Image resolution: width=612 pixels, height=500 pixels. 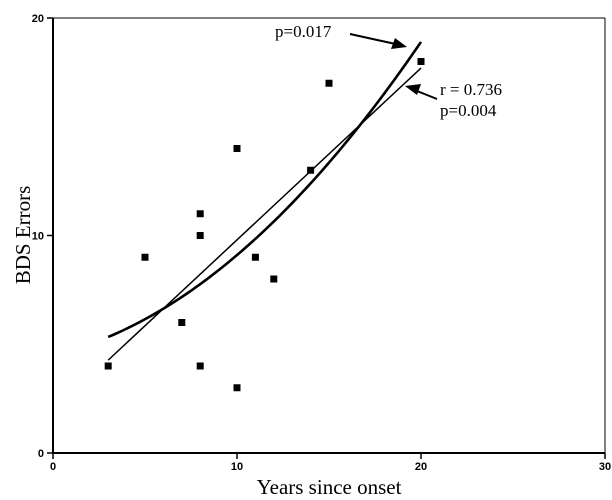 What do you see at coordinates (53, 467) in the screenshot?
I see `x-tick-label: 0` at bounding box center [53, 467].